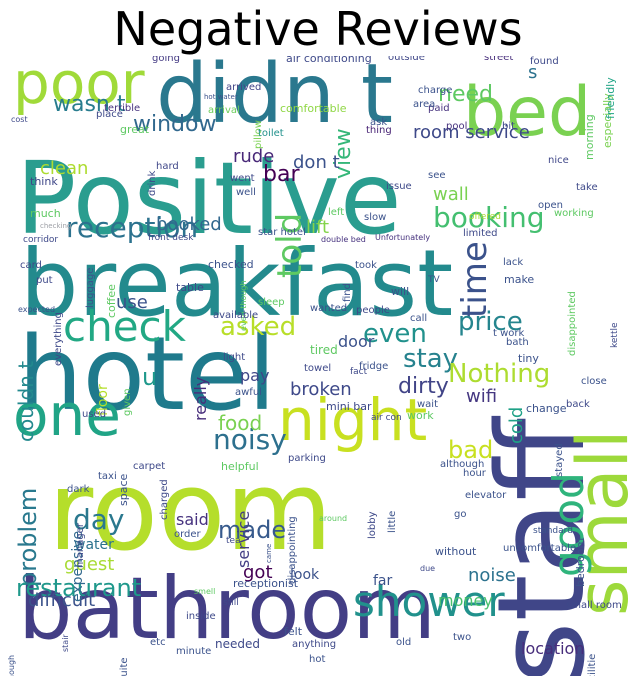  Describe the element at coordinates (290, 245) in the screenshot. I see `word-cloud-word: told` at that location.